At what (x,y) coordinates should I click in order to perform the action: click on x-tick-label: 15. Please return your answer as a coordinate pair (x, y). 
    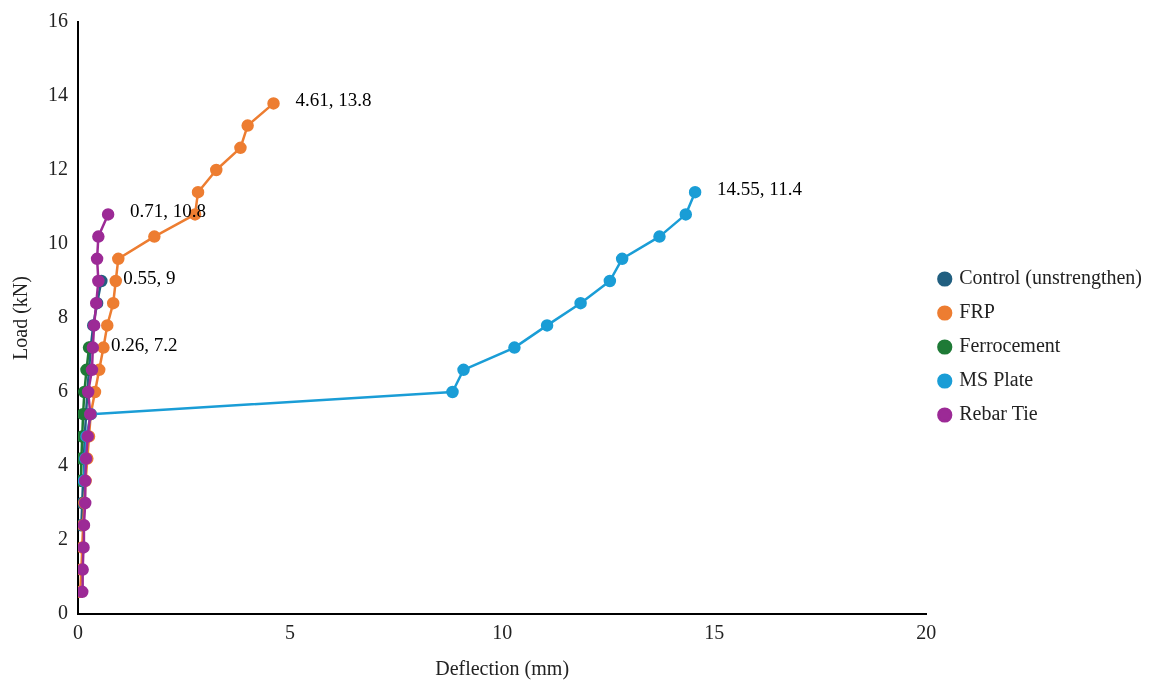
    Looking at the image, I should click on (714, 632).